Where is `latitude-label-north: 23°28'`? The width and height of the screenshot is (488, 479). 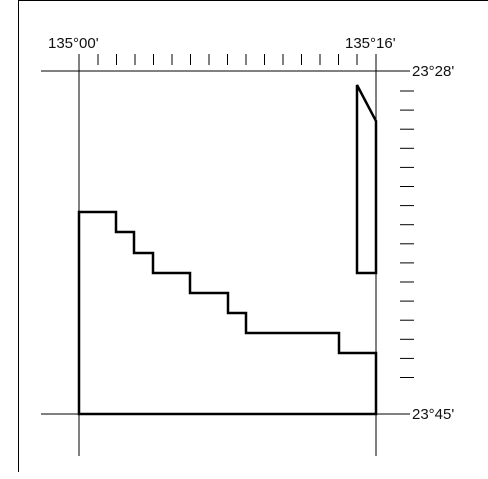
latitude-label-north: 23°28' is located at coordinates (433, 71).